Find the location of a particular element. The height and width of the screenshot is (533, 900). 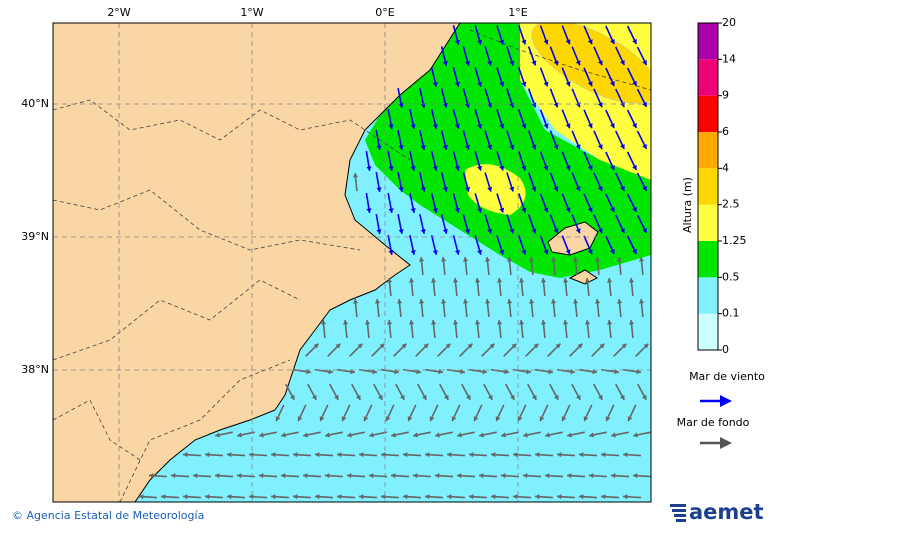

lon-label: 1°E is located at coordinates (517, 12).